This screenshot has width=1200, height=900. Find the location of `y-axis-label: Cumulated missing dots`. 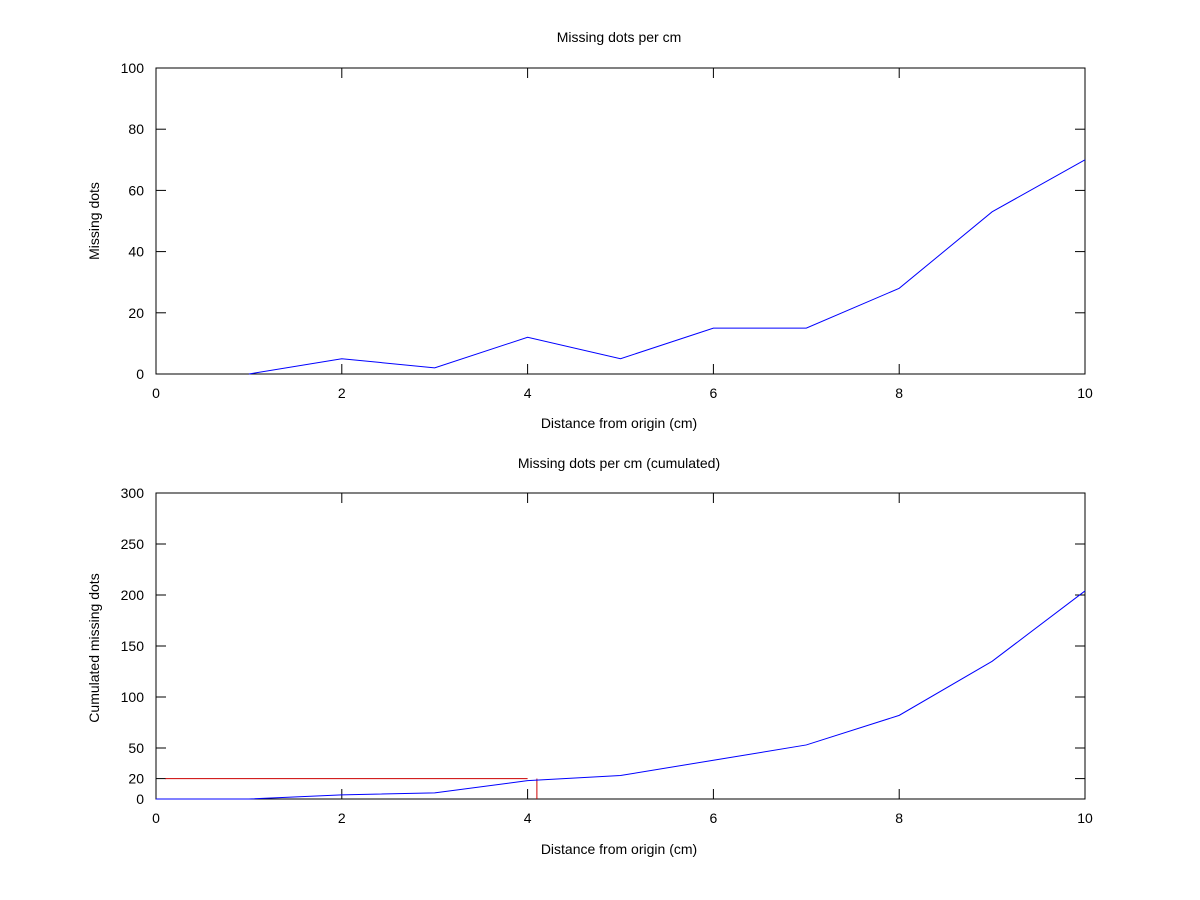

y-axis-label: Cumulated missing dots is located at coordinates (94, 647).